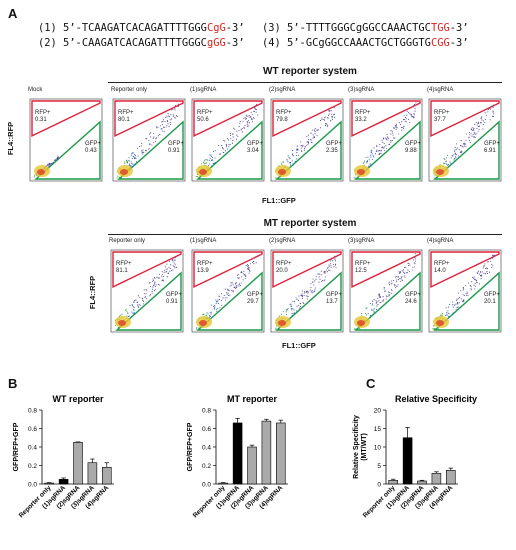 The height and width of the screenshot is (550, 516). What do you see at coordinates (307, 270) in the screenshot?
I see `rfp-gate` at bounding box center [307, 270].